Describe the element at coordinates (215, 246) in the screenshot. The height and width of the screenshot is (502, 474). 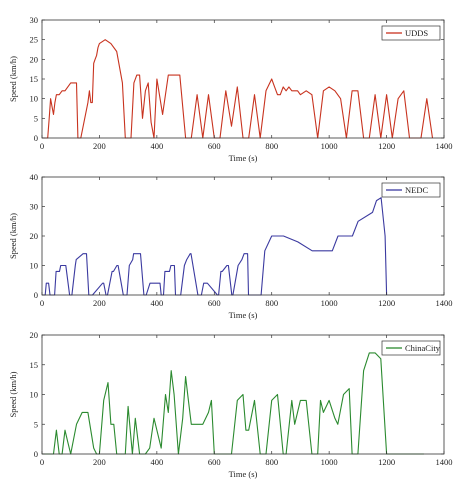
I see `series-line-nedc` at that location.